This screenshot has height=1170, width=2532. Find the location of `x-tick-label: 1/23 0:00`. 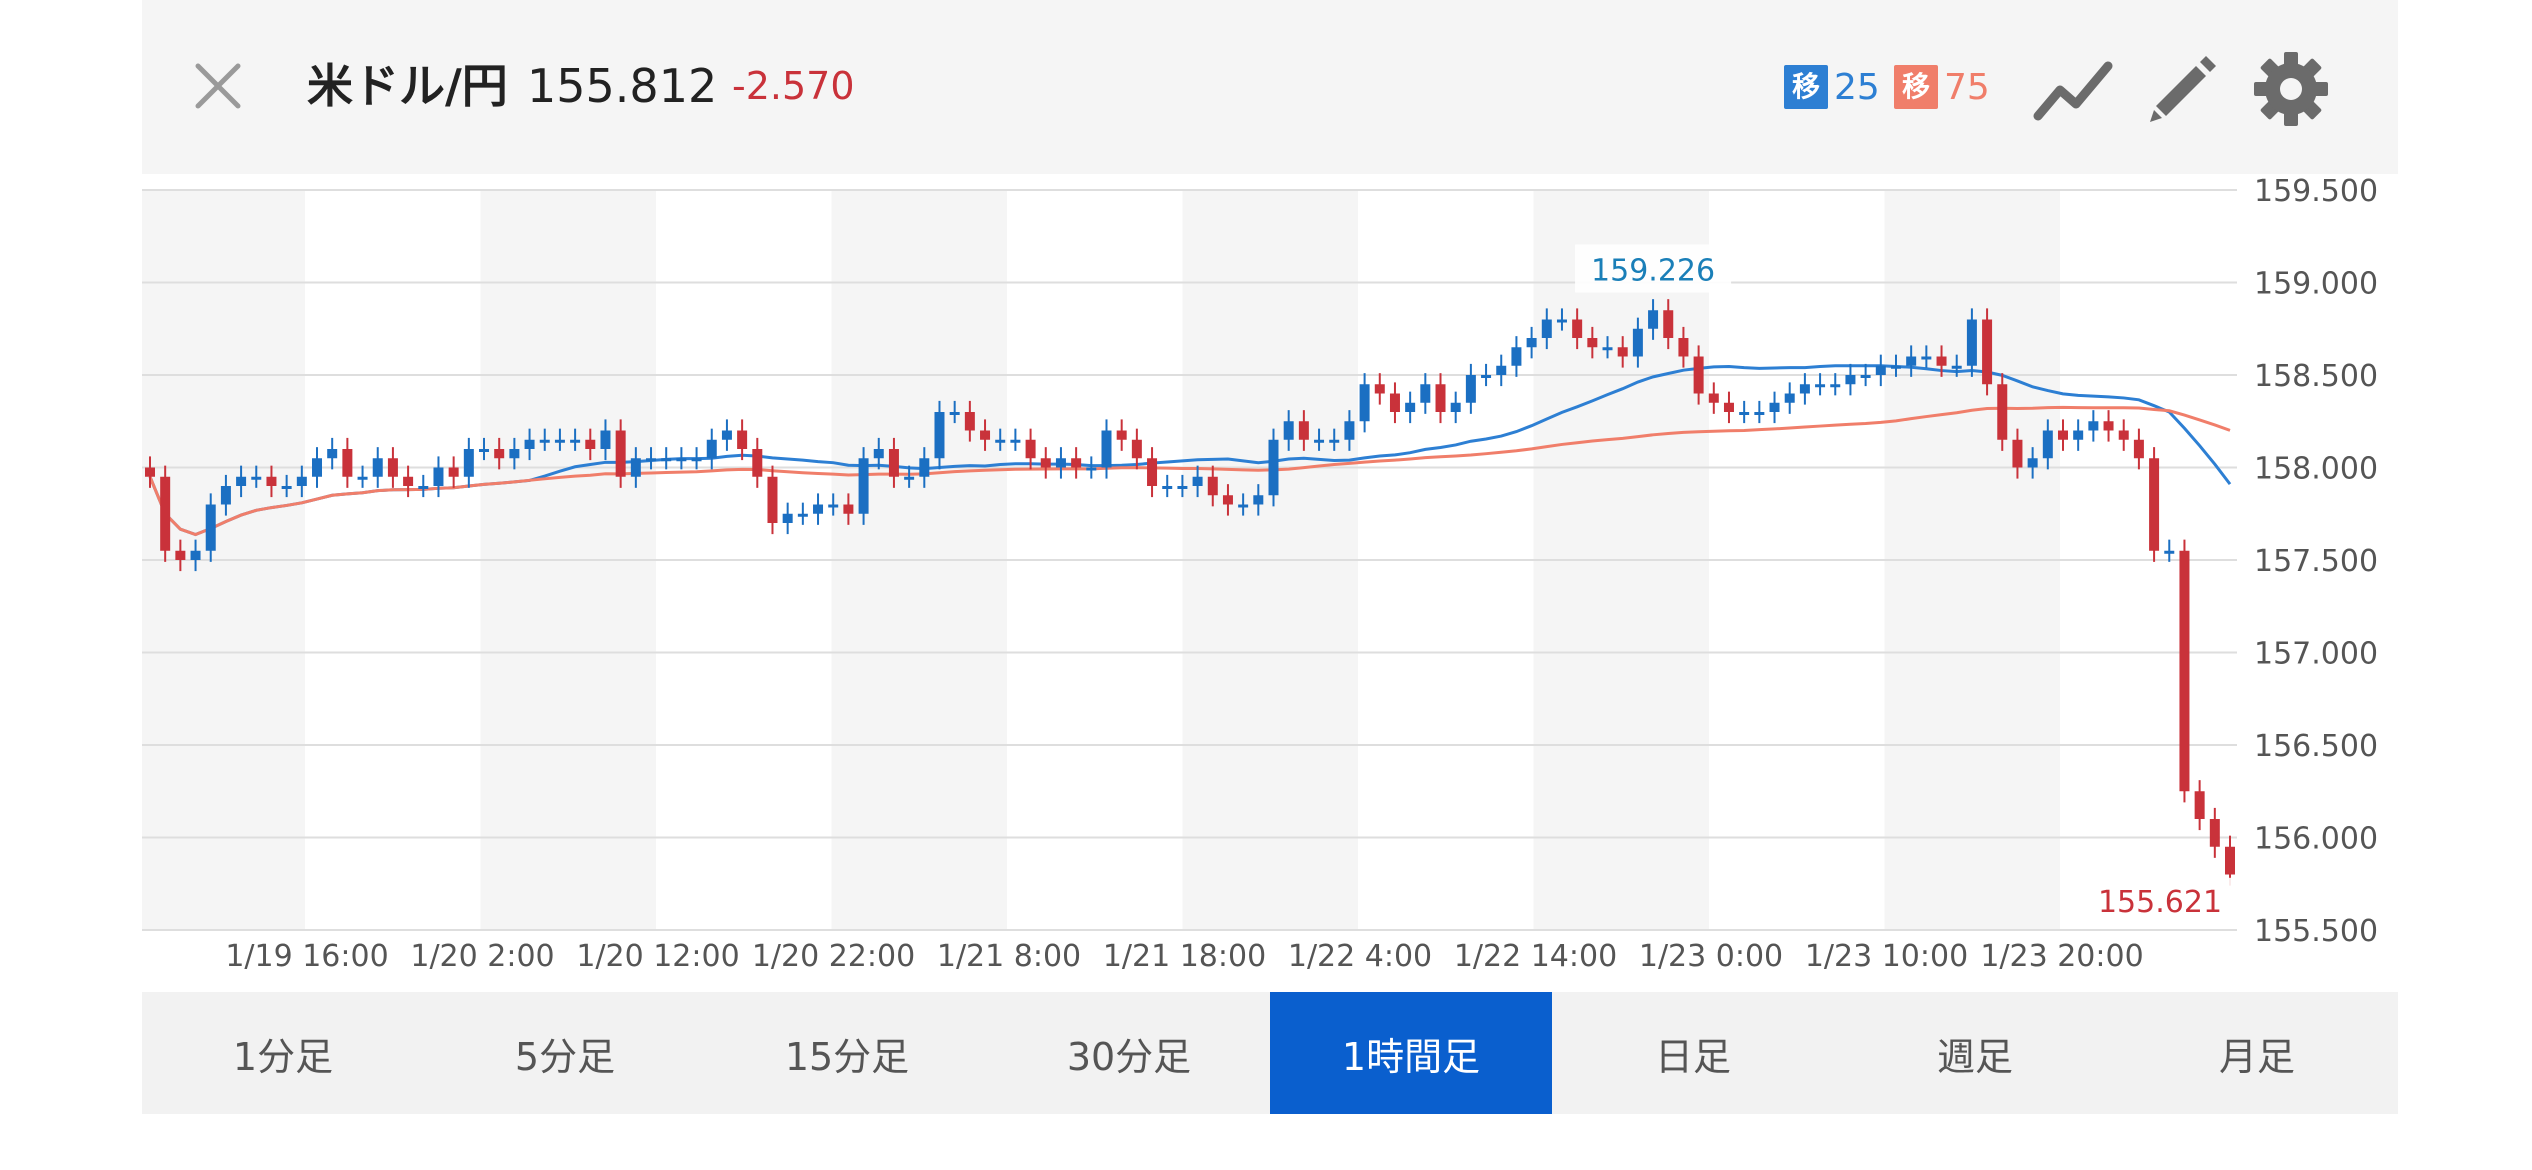

x-tick-label: 1/23 0:00 is located at coordinates (1711, 956).